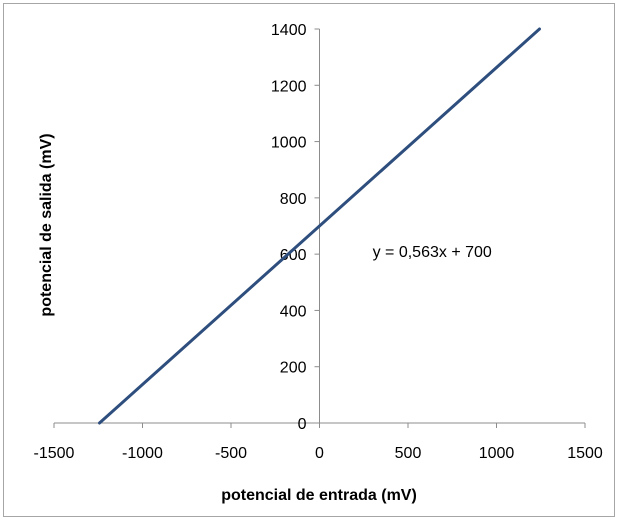  What do you see at coordinates (46, 224) in the screenshot?
I see `y-axis-title: potencial de salida (mV)` at bounding box center [46, 224].